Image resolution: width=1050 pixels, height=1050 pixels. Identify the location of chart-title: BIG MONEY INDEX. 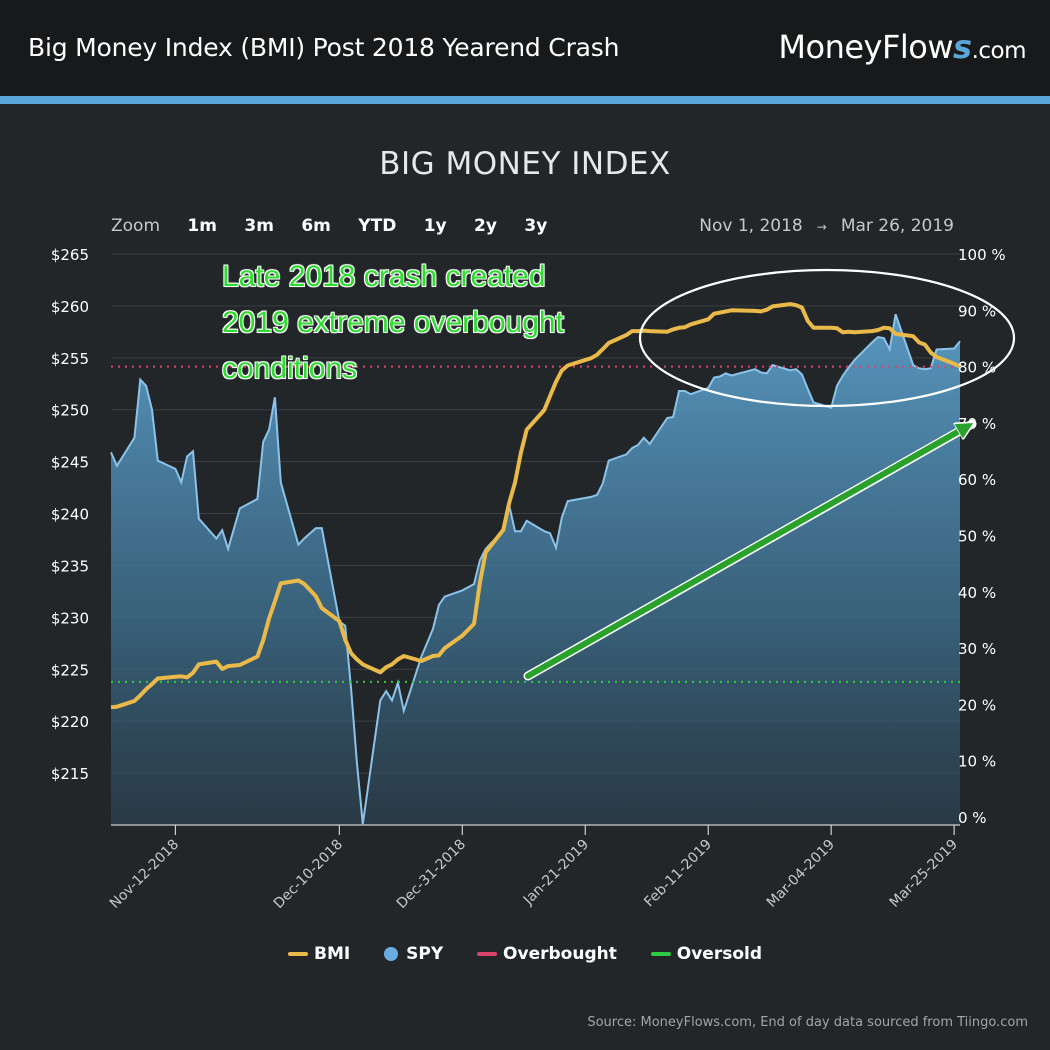
(525, 164).